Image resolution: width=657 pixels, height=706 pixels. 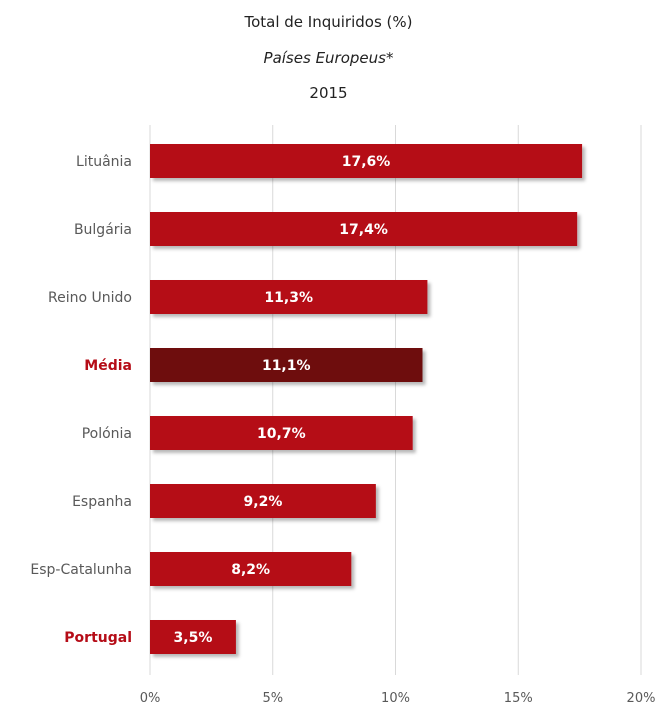 I want to click on category-label: Lituânia, so click(x=104, y=162).